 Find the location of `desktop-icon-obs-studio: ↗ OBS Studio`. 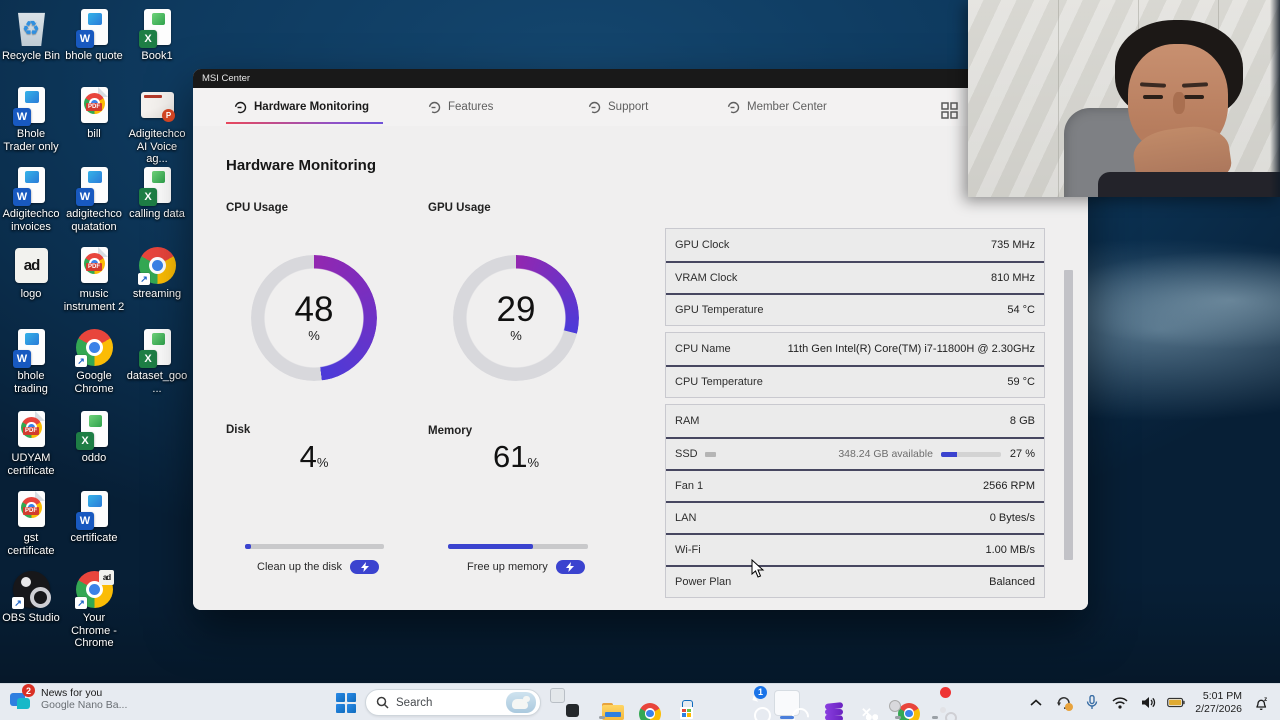

desktop-icon-obs-studio: ↗ OBS Studio is located at coordinates (31, 597).